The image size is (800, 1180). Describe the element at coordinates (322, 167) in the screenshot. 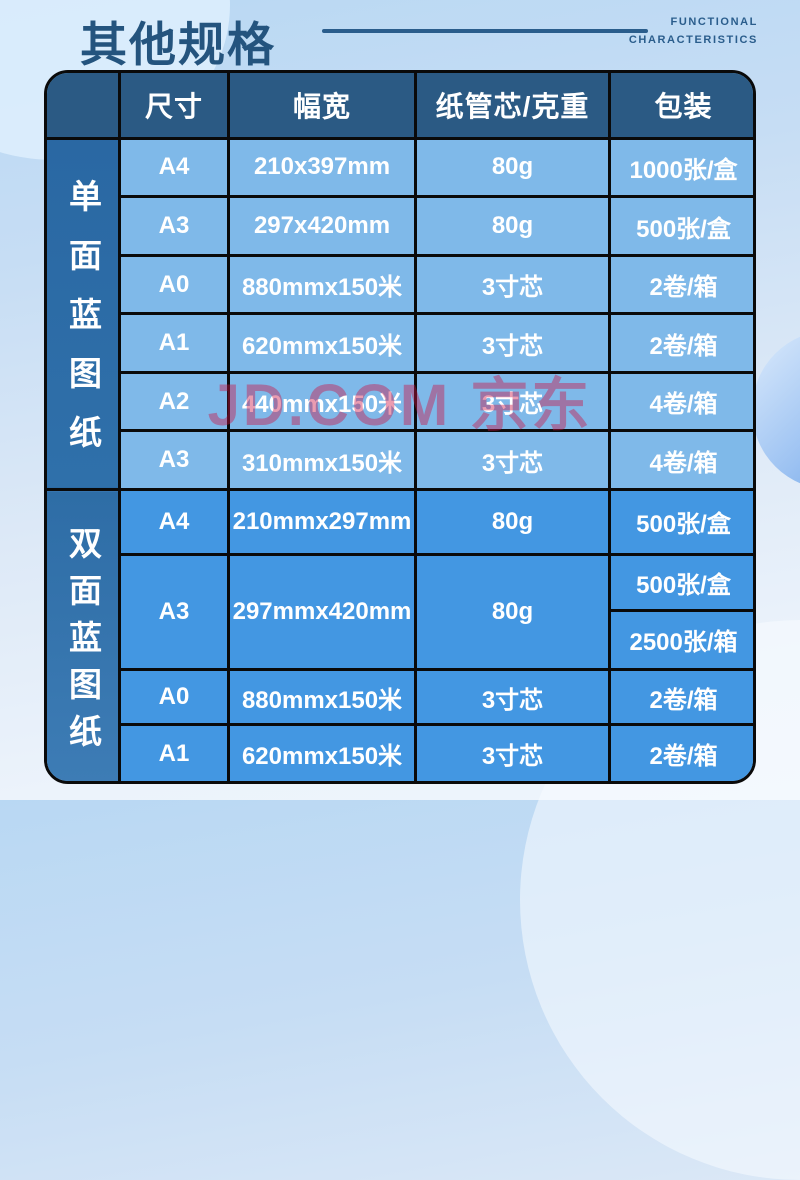

I see `cell-width: 210x397mm` at that location.